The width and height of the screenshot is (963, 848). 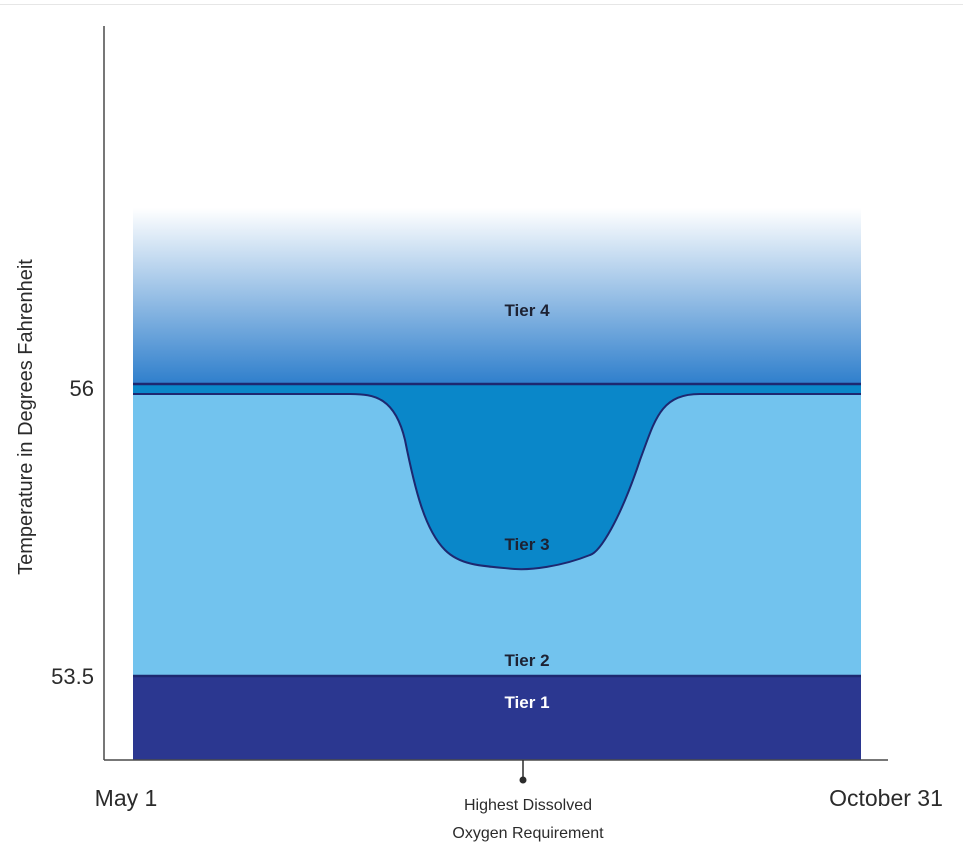 What do you see at coordinates (526, 660) in the screenshot?
I see `tier2-label: Tier 2` at bounding box center [526, 660].